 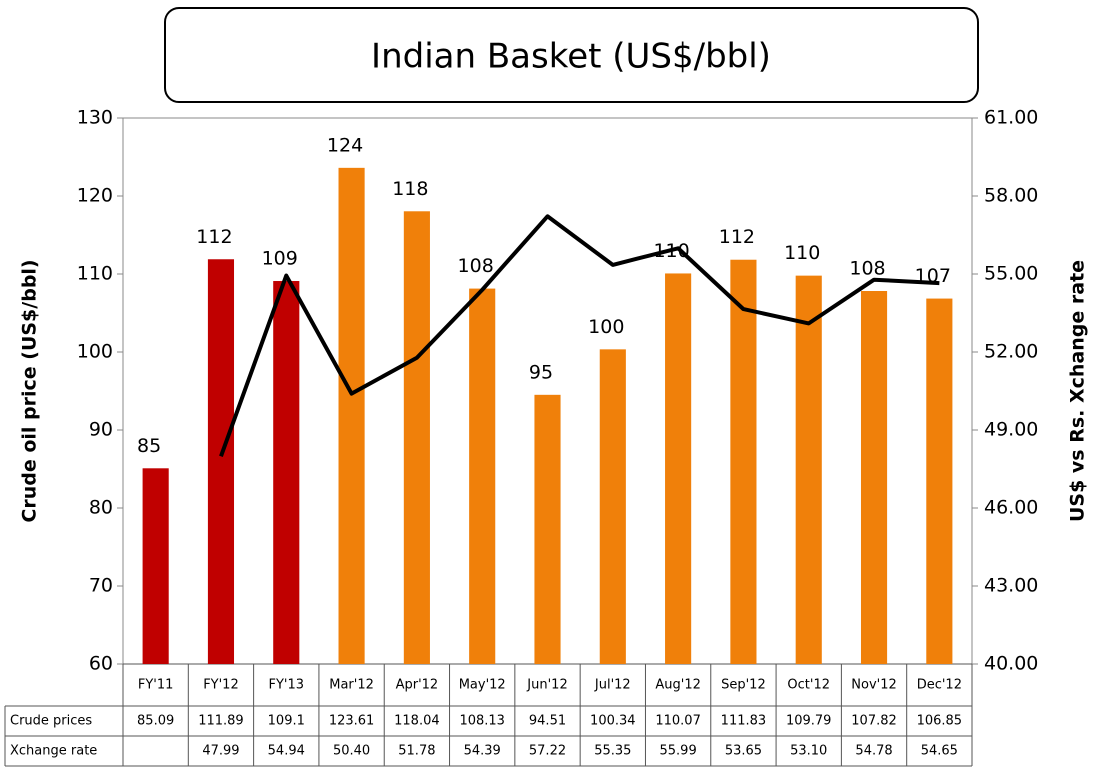 I want to click on table-cell: 57.22, so click(x=547, y=751).